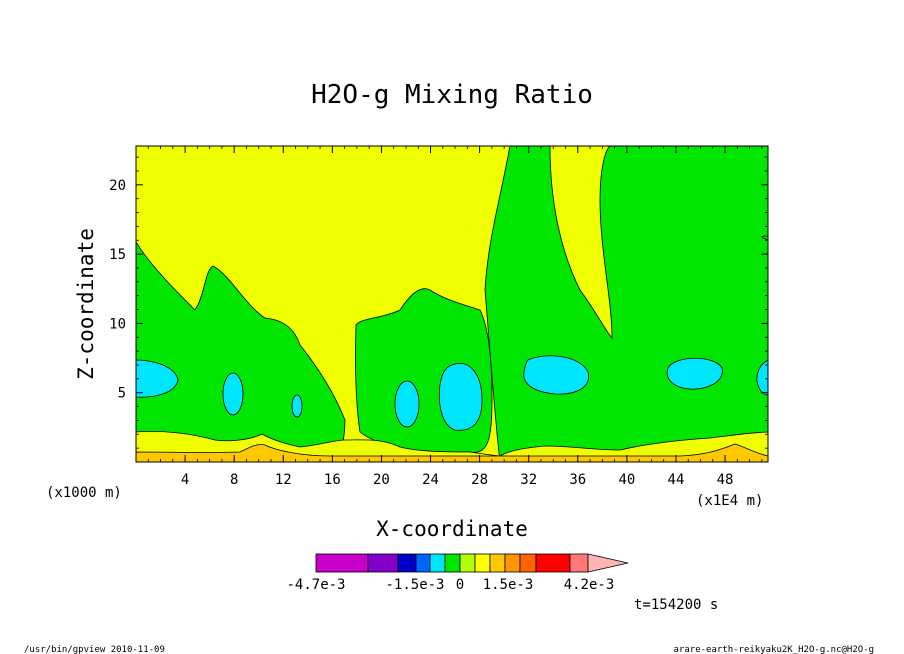 Image resolution: width=904 pixels, height=654 pixels. Describe the element at coordinates (676, 480) in the screenshot. I see `x-tick-label: 44` at that location.